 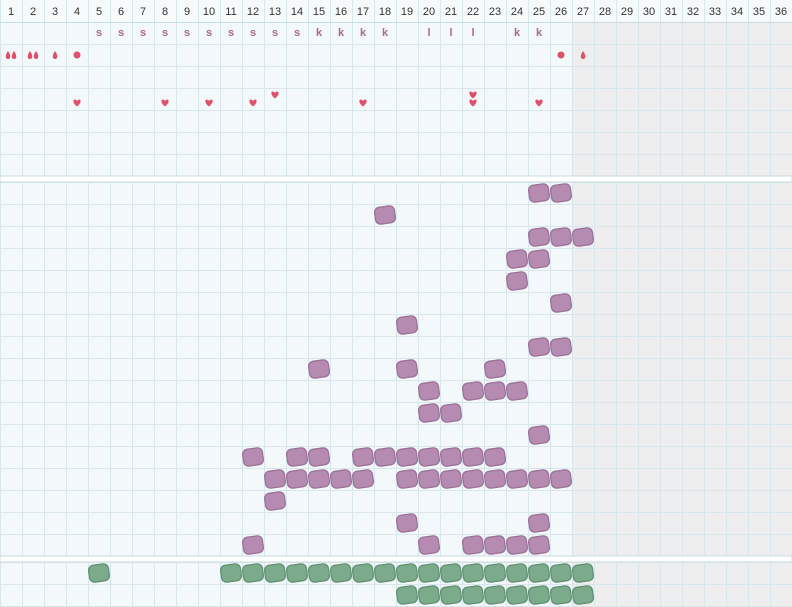 I want to click on symptom-letter: l, so click(x=428, y=33).